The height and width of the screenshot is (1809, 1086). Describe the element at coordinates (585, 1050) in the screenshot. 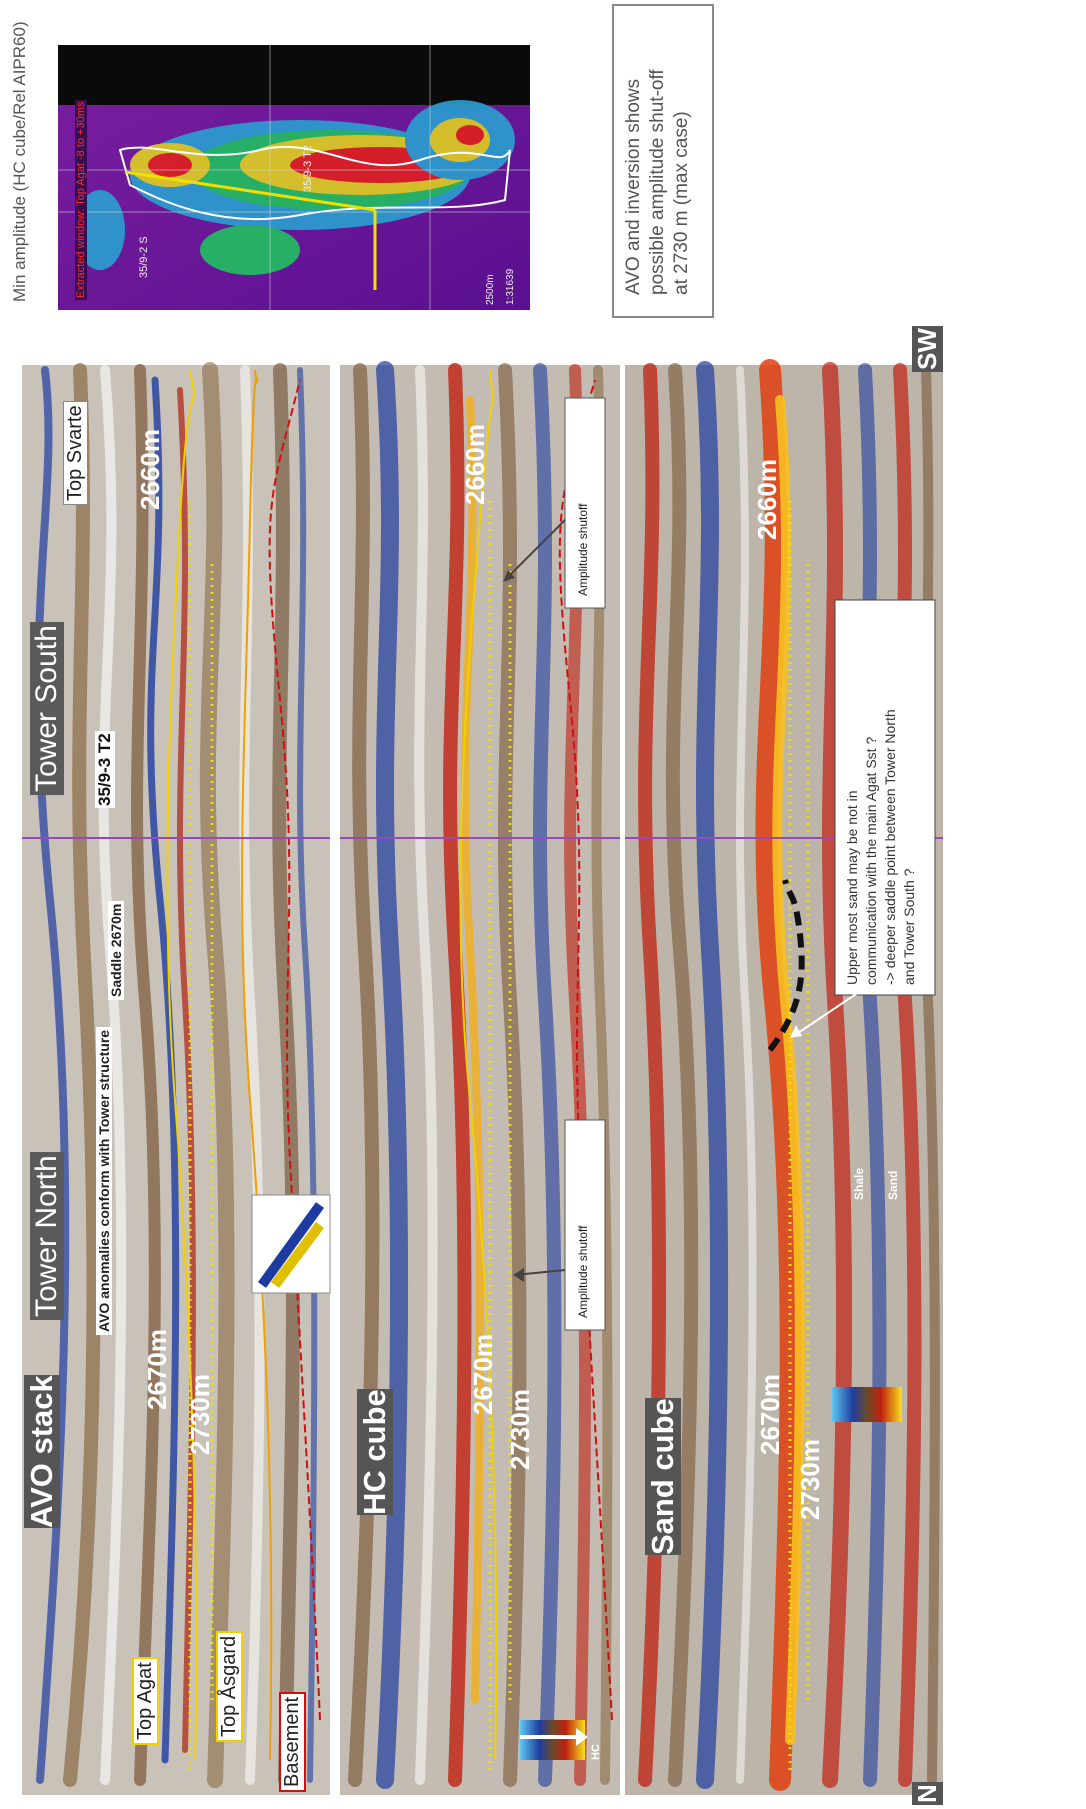

I see `hc-basement-horizon` at that location.